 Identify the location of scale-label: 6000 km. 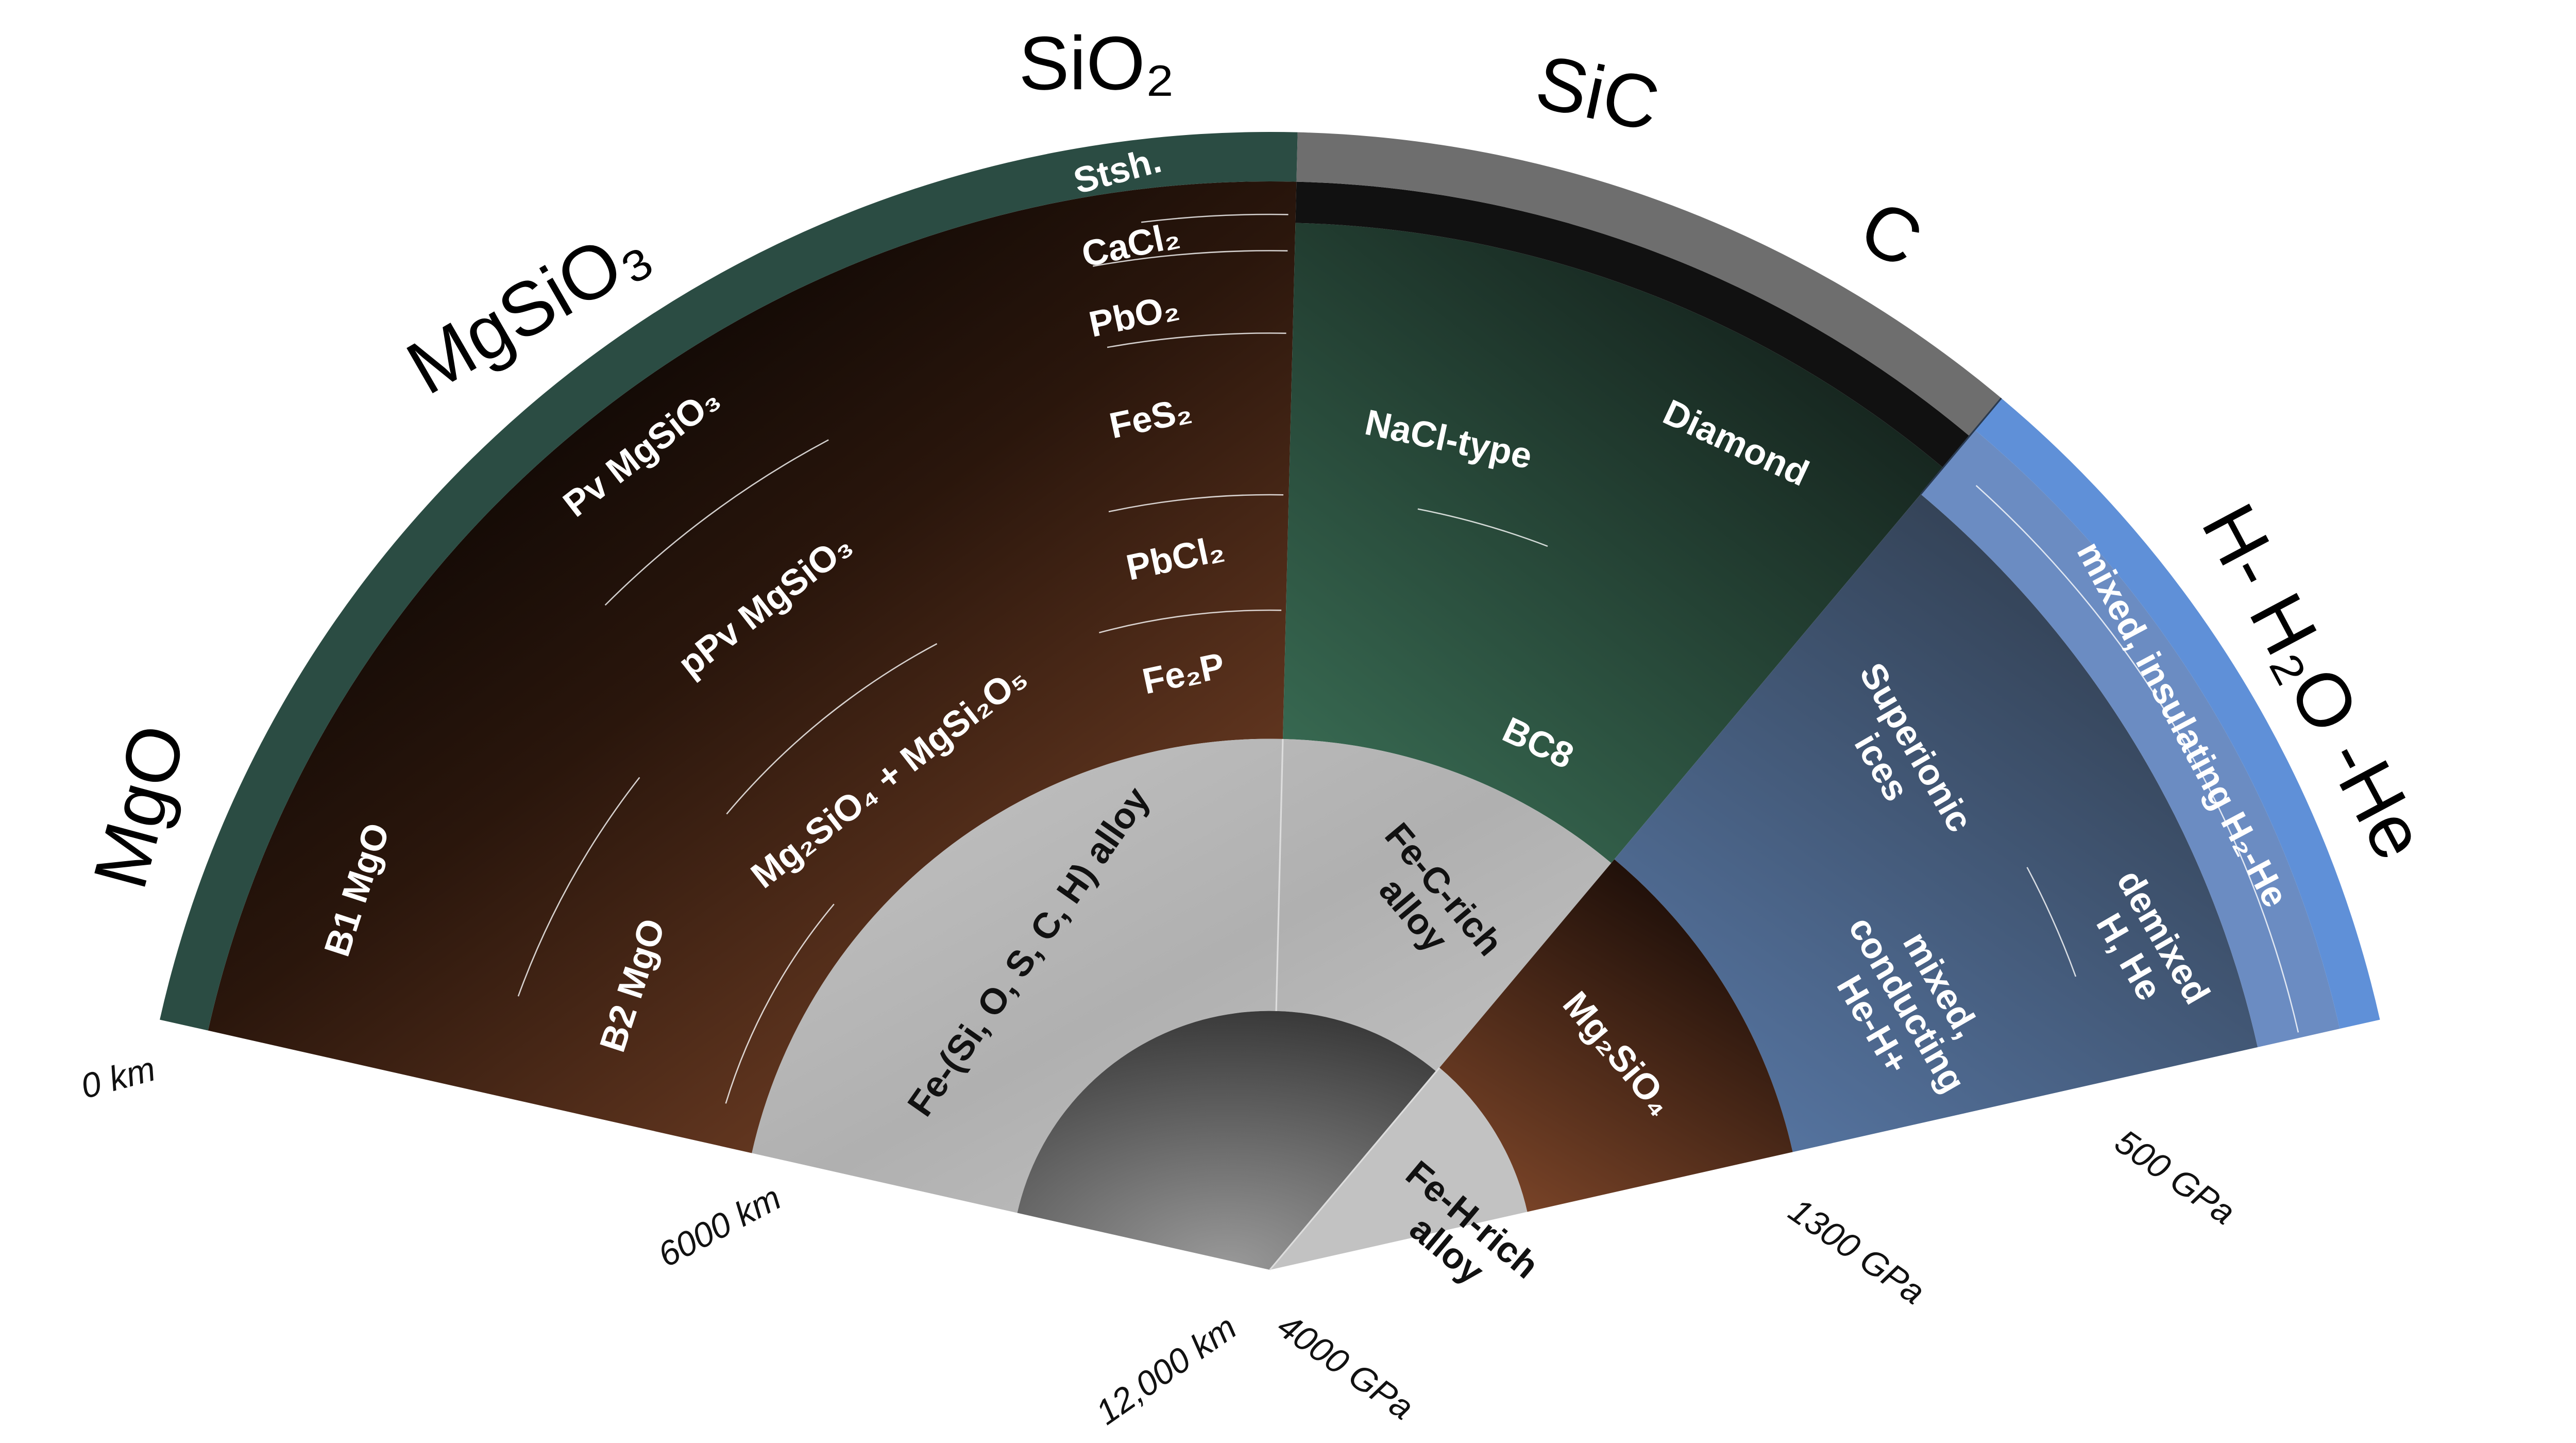
(719, 1226).